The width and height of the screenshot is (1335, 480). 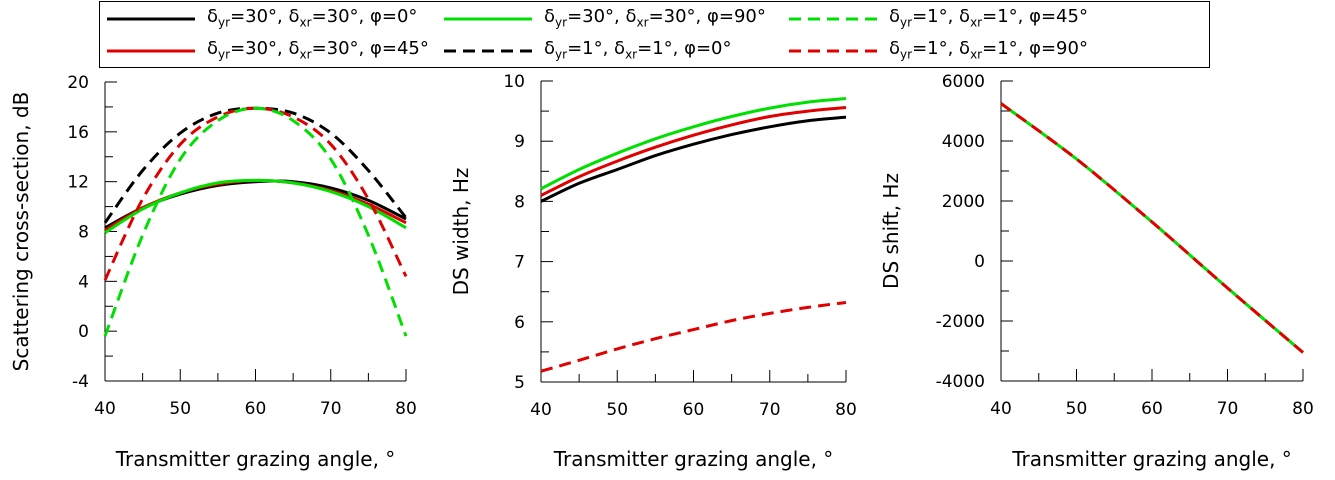 What do you see at coordinates (78, 133) in the screenshot?
I see `y-tick-label: 16` at bounding box center [78, 133].